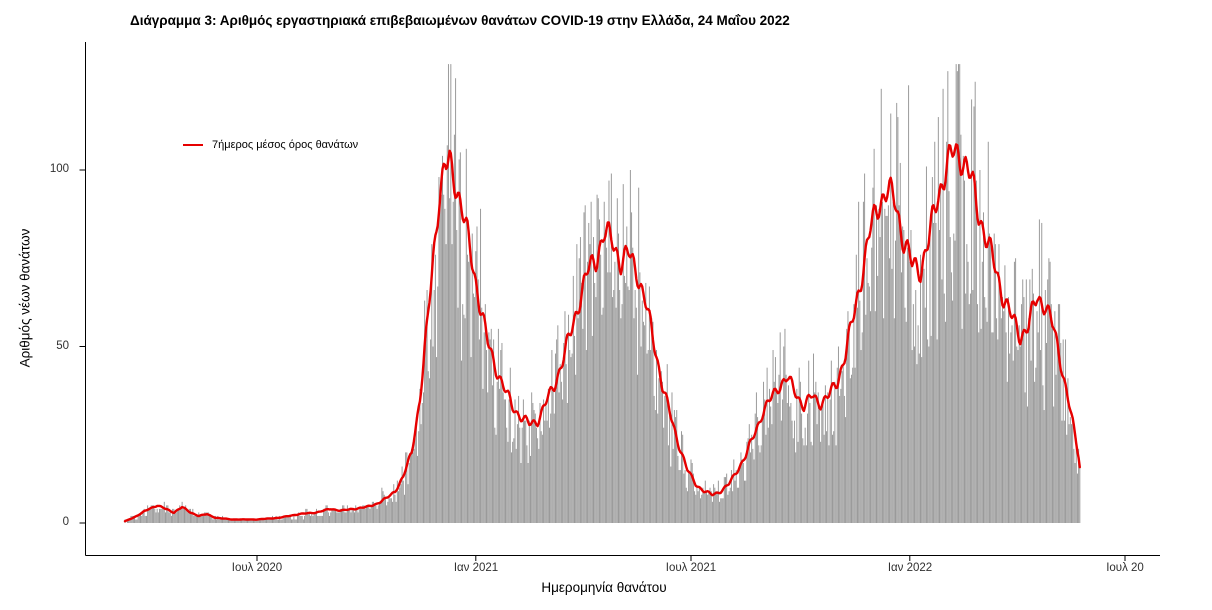 Image resolution: width=1212 pixels, height=610 pixels. Describe the element at coordinates (604, 587) in the screenshot. I see `x-axis-title: Ημερομηνία θανάτου` at that location.